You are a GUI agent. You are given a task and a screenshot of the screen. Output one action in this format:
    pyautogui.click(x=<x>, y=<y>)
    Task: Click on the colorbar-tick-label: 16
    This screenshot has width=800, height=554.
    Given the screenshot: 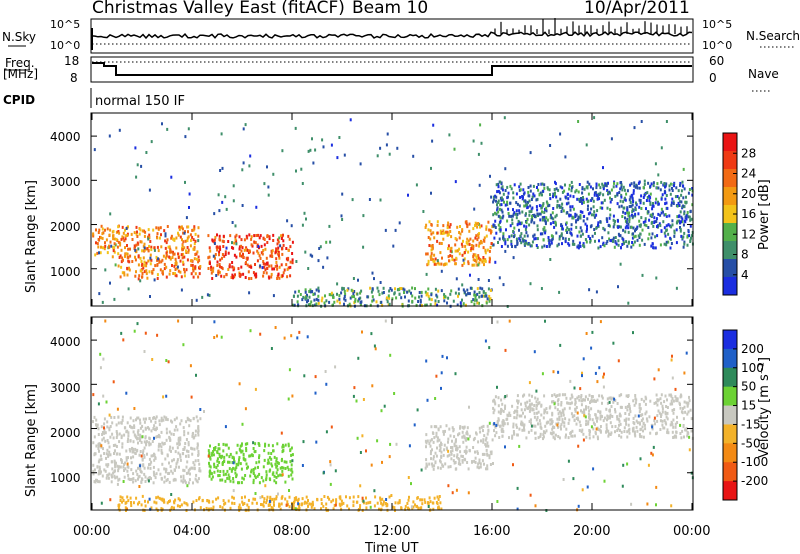 What is the action you would take?
    pyautogui.click(x=748, y=214)
    